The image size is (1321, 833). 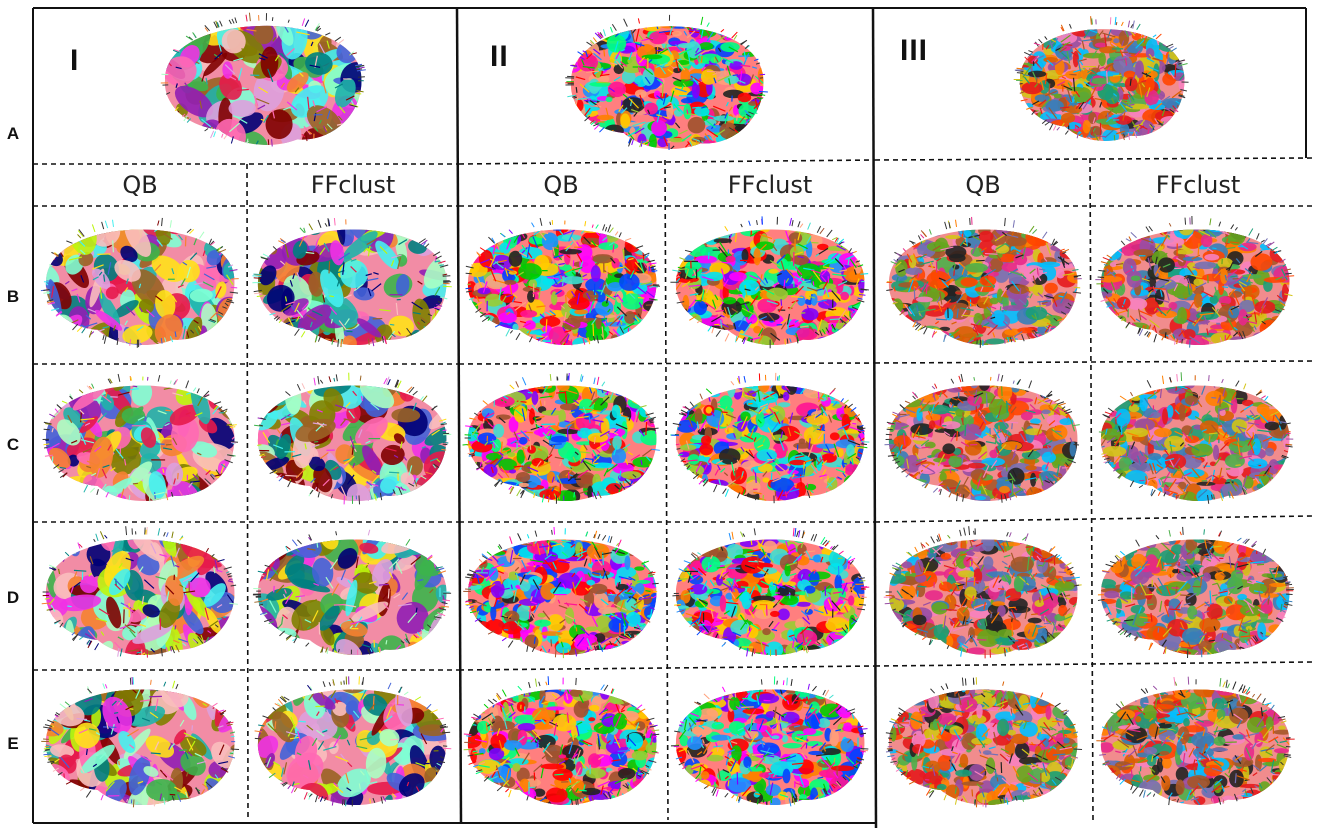 What do you see at coordinates (263, 79) in the screenshot?
I see `brain-panel-i-row-a` at bounding box center [263, 79].